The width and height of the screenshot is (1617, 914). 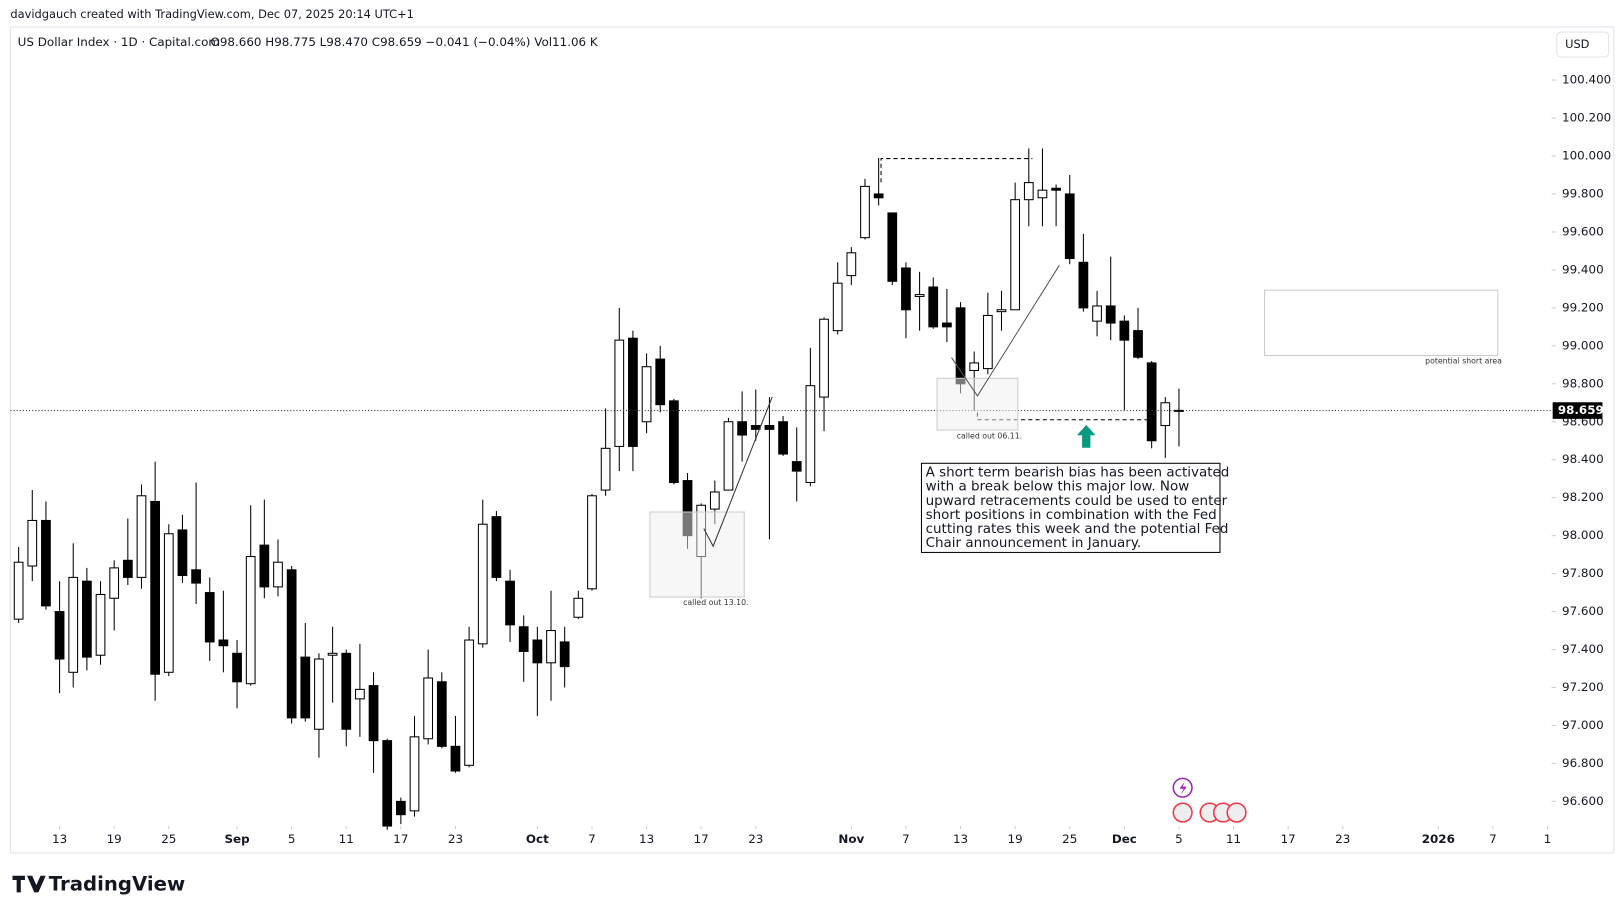 I want to click on y-tick-label: 96.600, so click(x=1583, y=801).